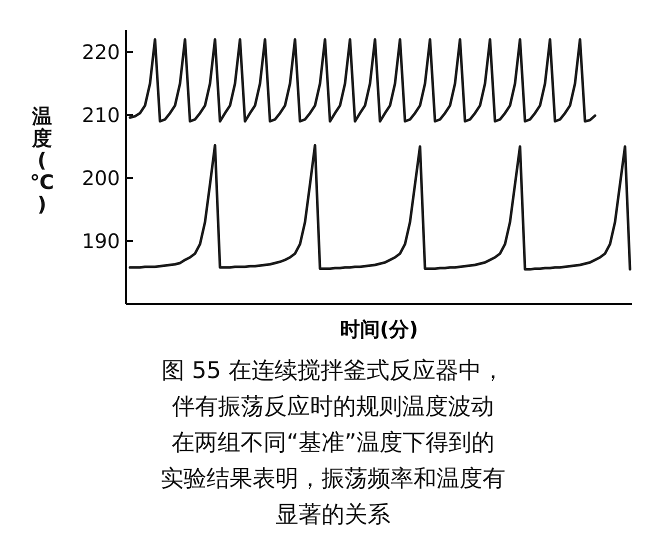 The image size is (666, 555). Describe the element at coordinates (101, 241) in the screenshot. I see `y-tick-label: 190` at that location.